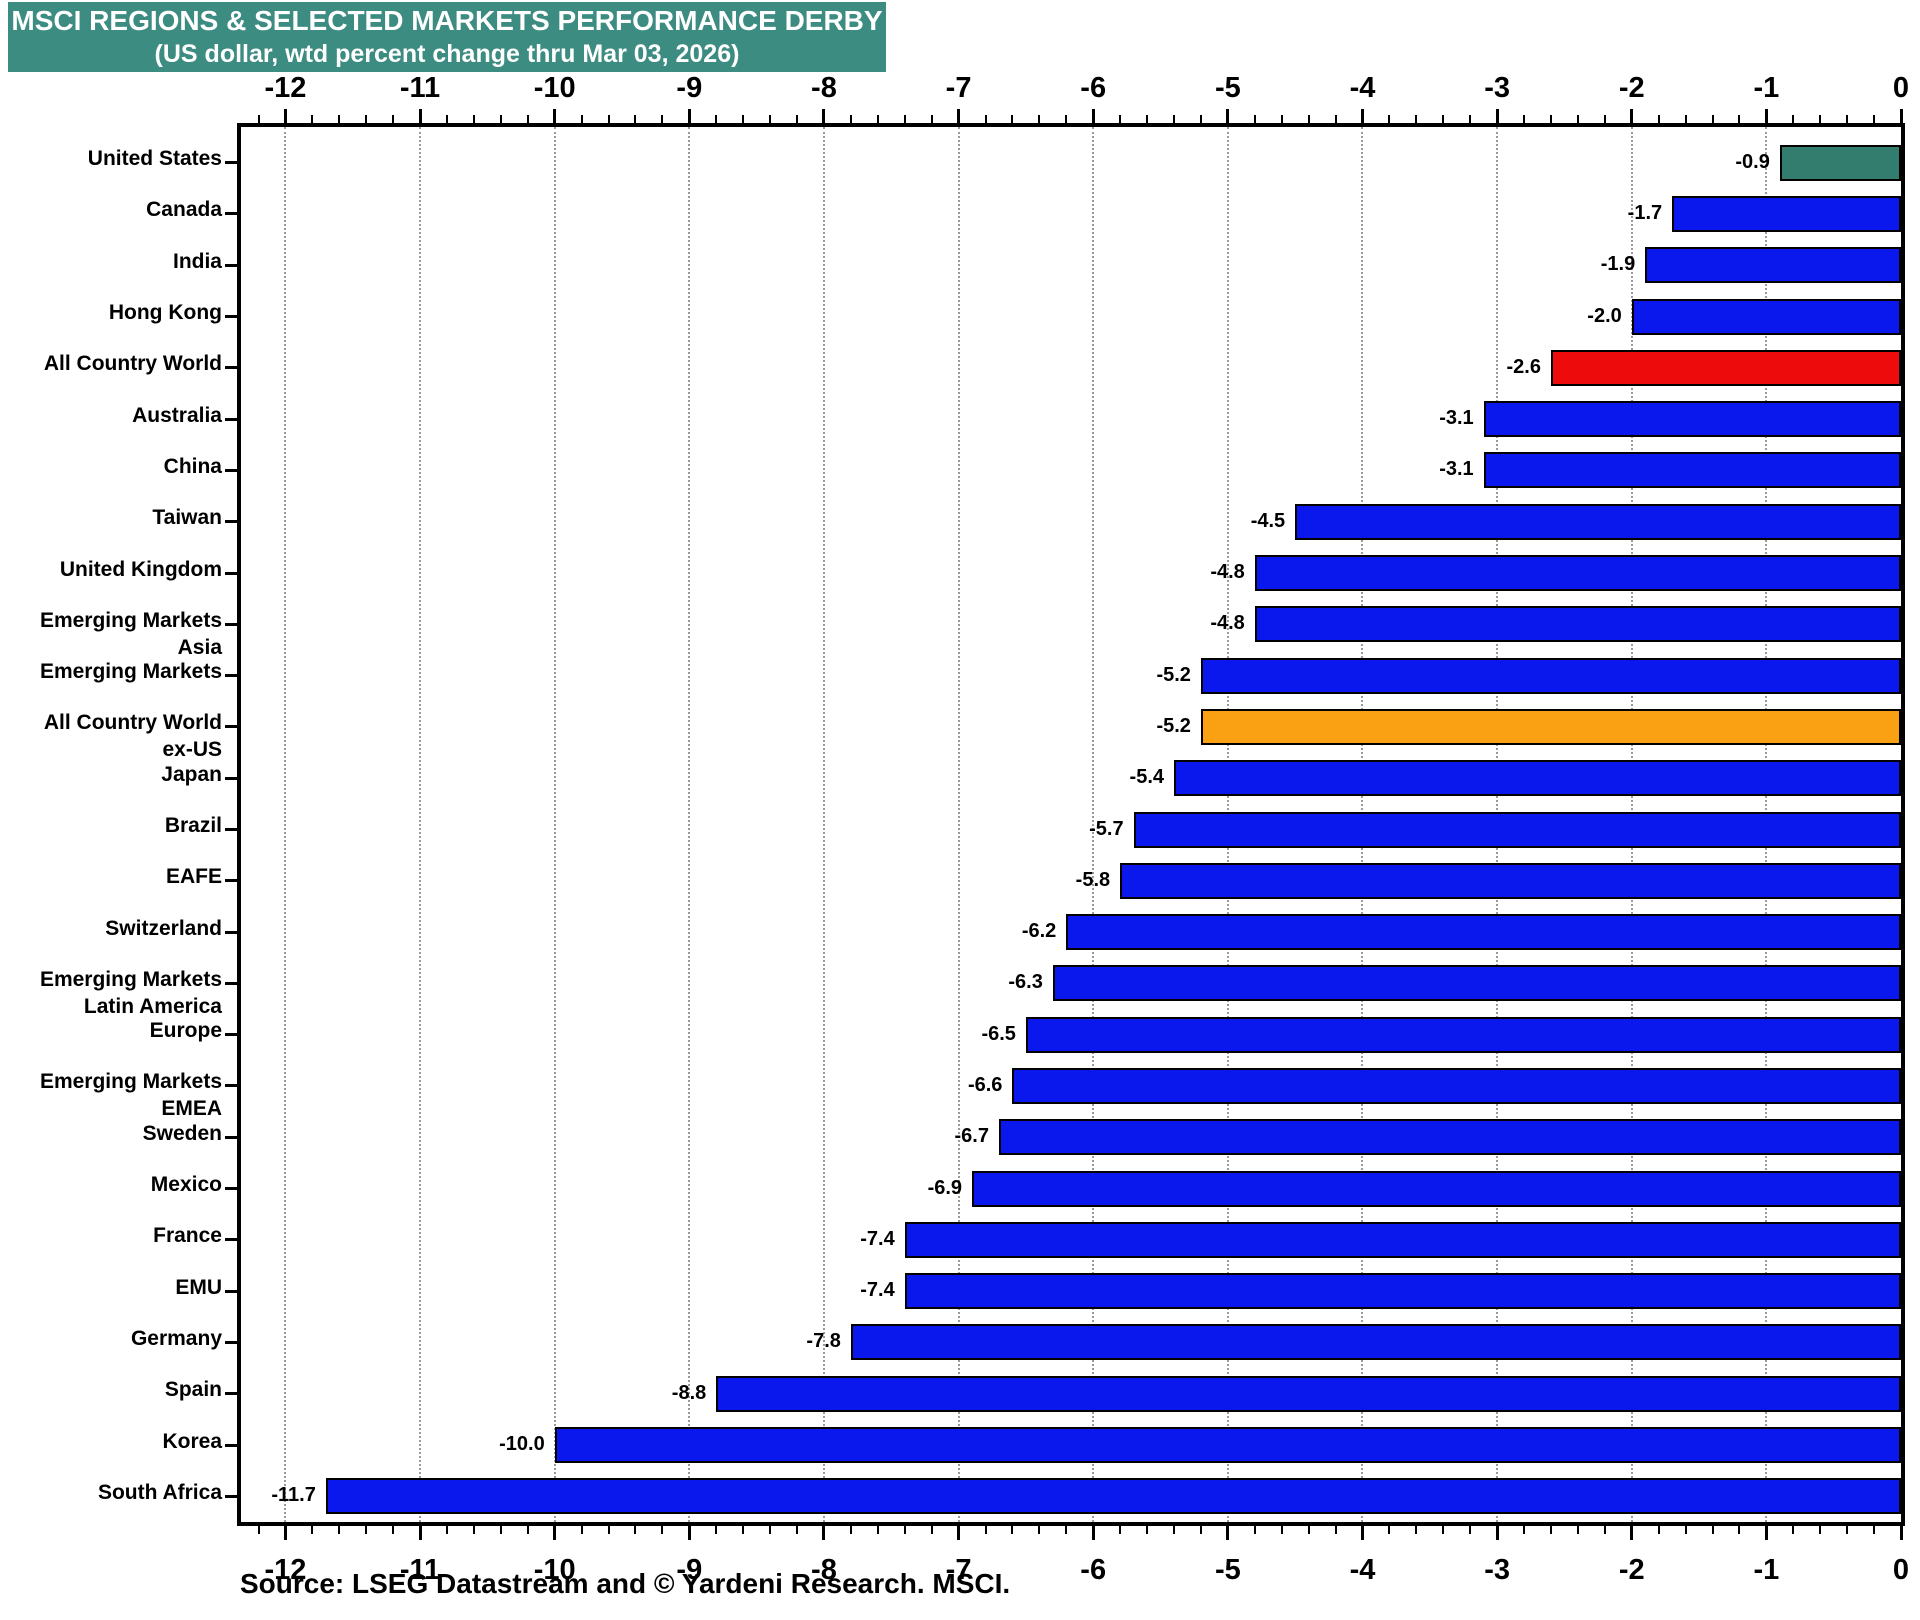  Describe the element at coordinates (231, 163) in the screenshot. I see `y-tick-united-states` at that location.